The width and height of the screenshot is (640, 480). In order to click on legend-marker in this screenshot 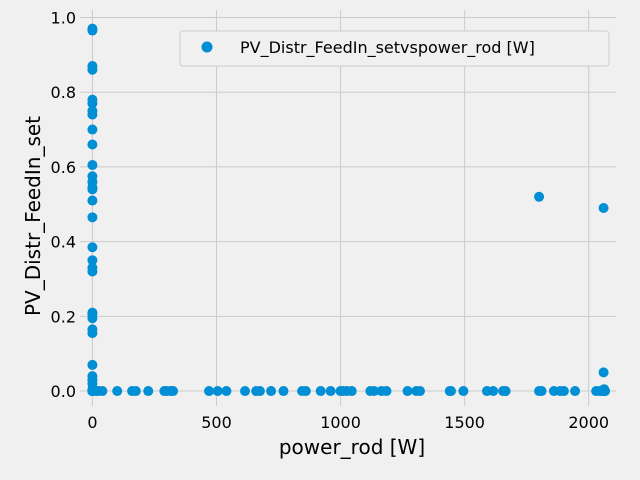, I will do `click(207, 47)`.